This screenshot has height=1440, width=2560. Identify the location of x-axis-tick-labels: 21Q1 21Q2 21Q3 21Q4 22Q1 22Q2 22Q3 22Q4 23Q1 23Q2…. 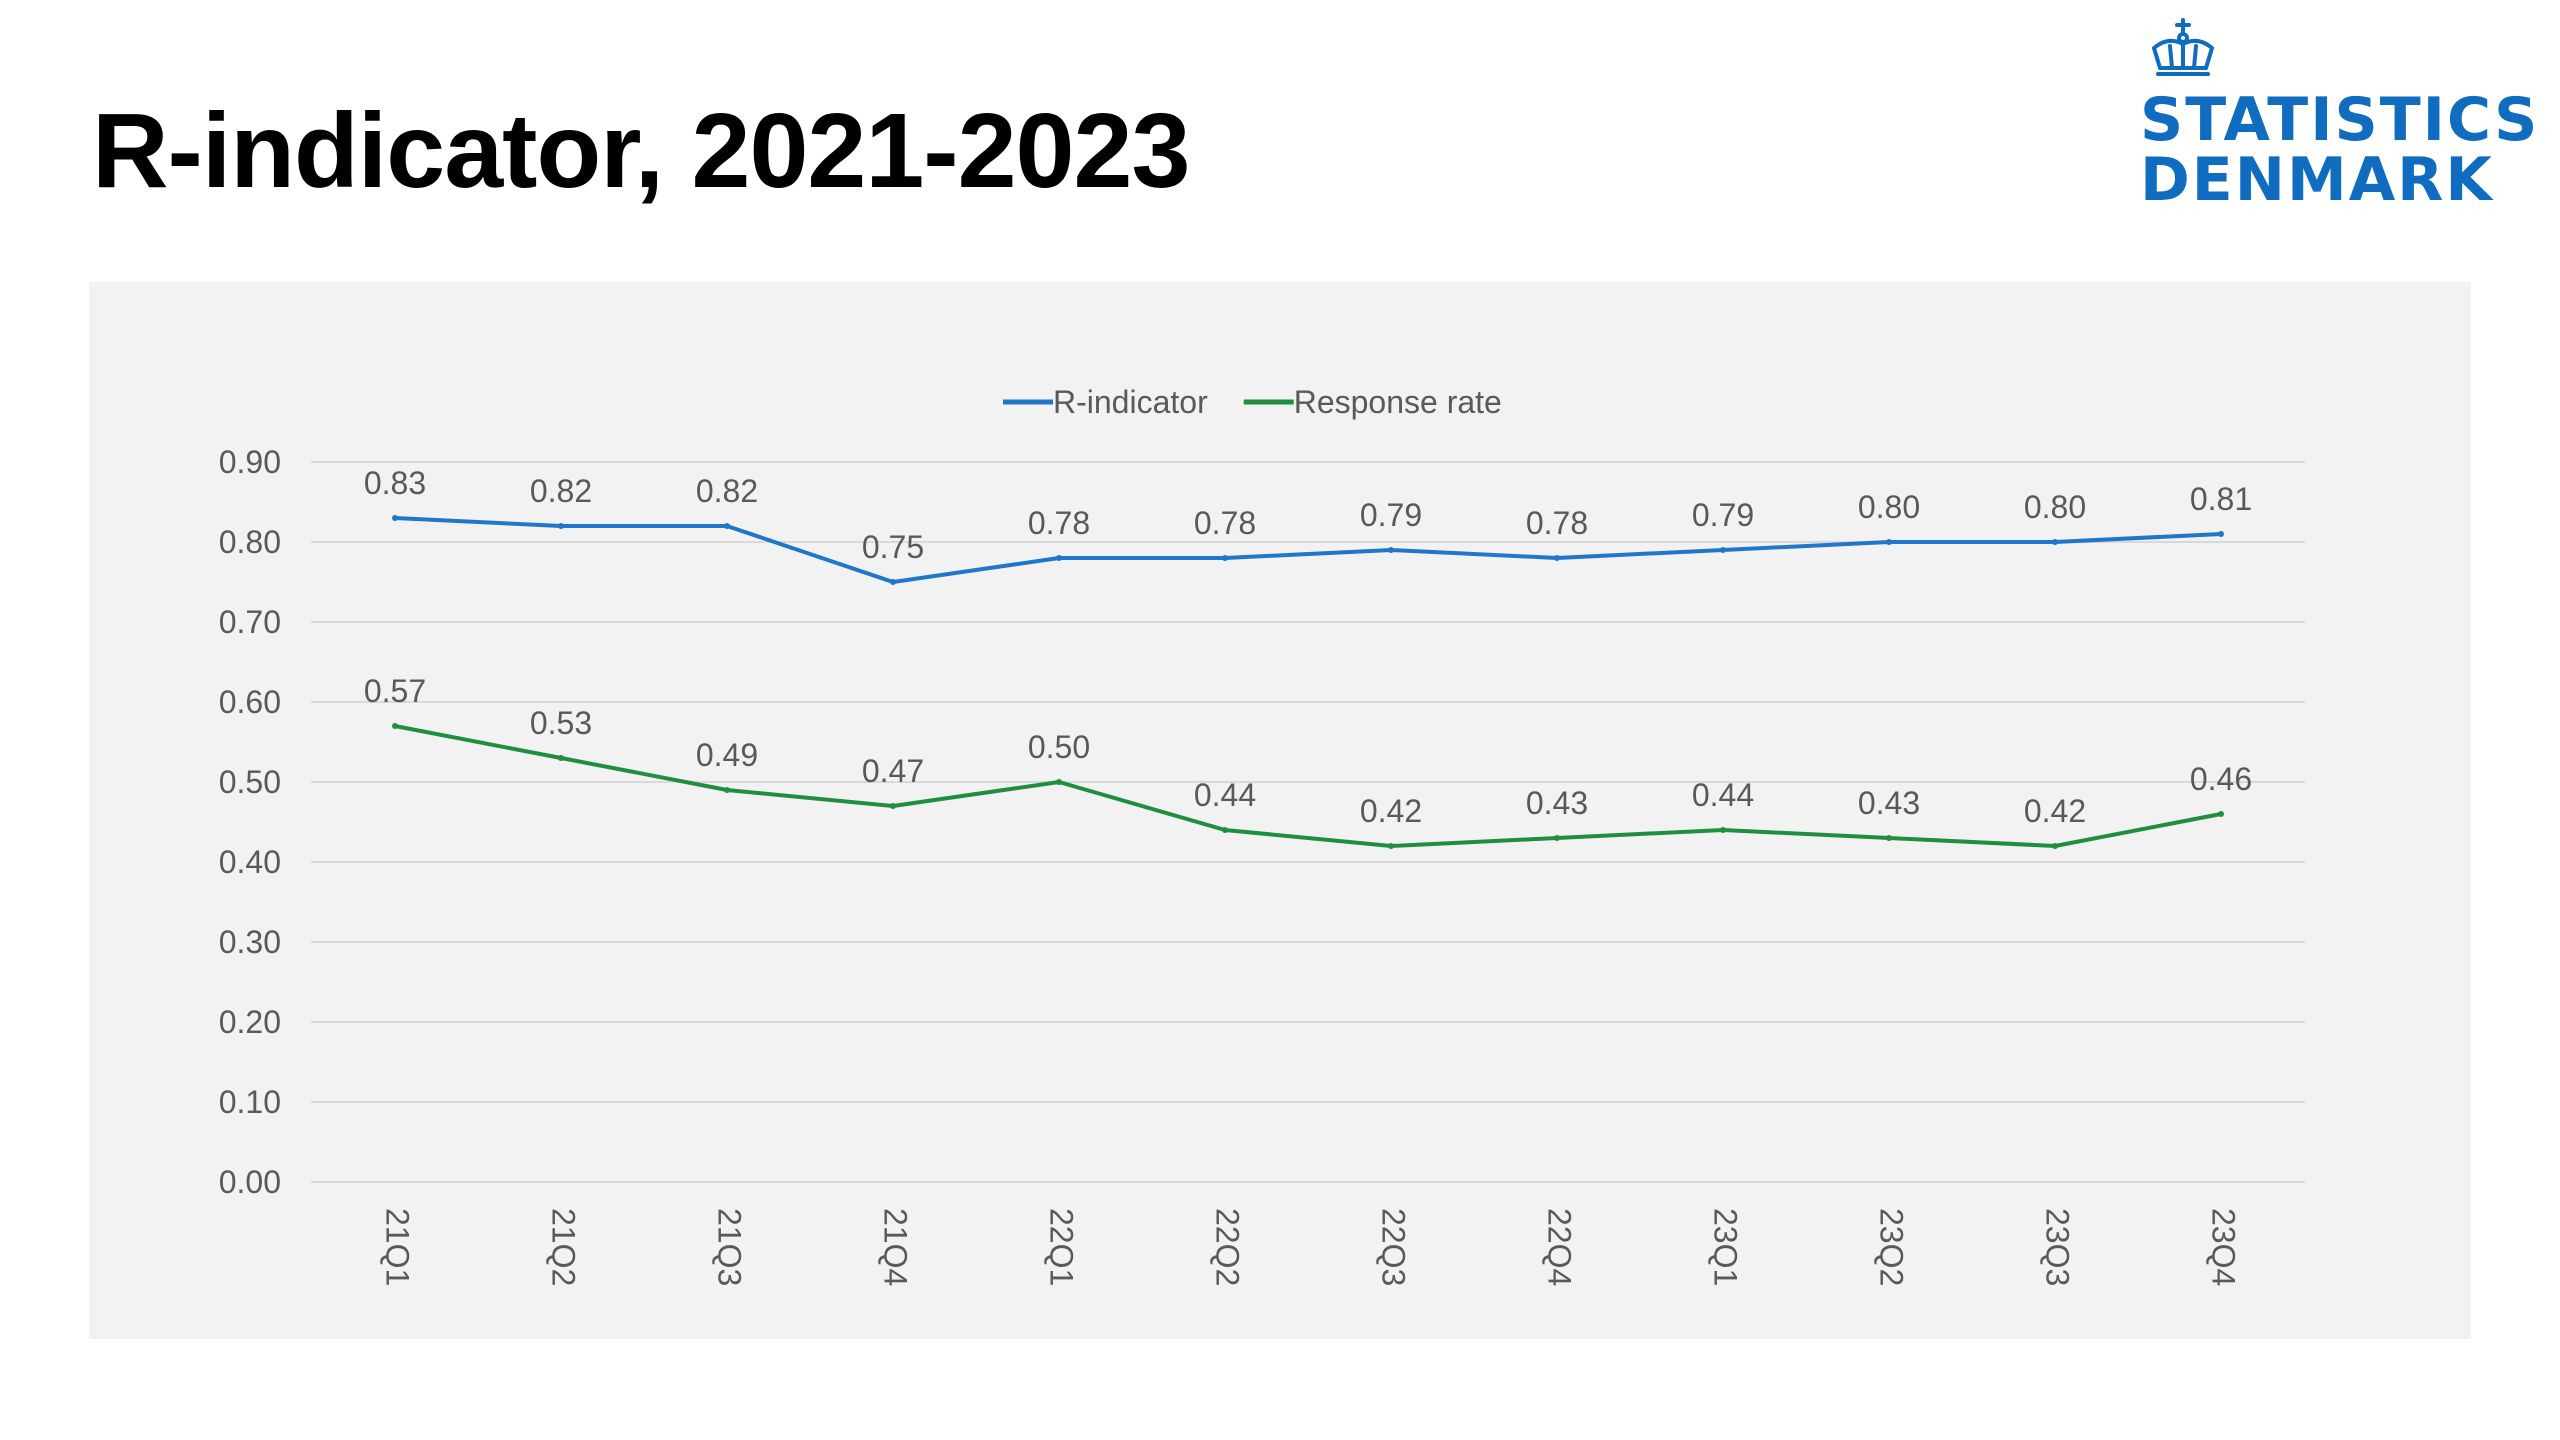
(1311, 1247).